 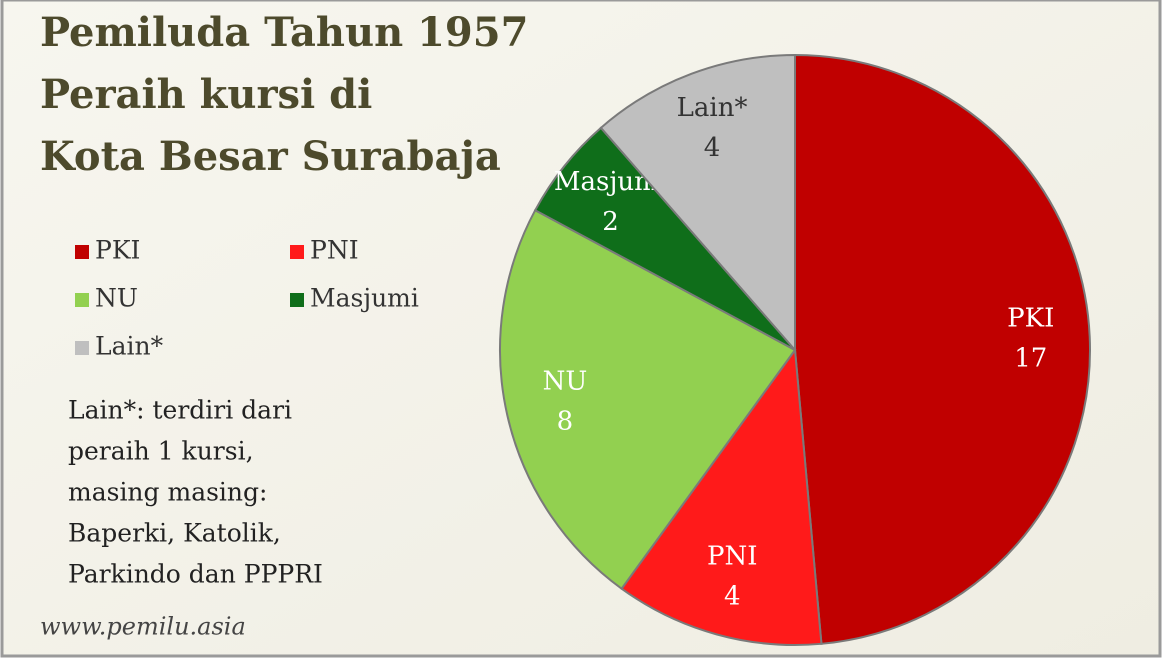 I want to click on chart-title: Peraih kursi di, so click(x=206, y=94).